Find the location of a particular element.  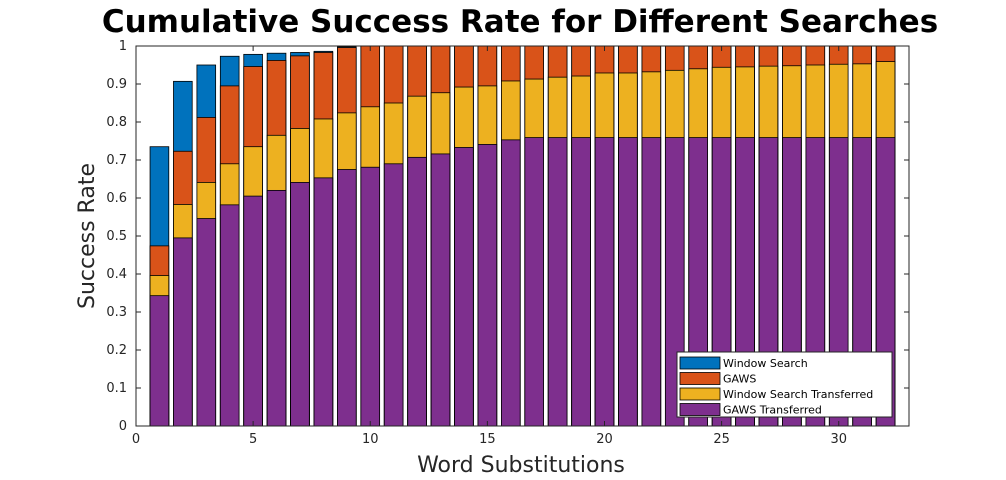

legend-label-window-search-transferred: Window Search Transferred is located at coordinates (798, 394).